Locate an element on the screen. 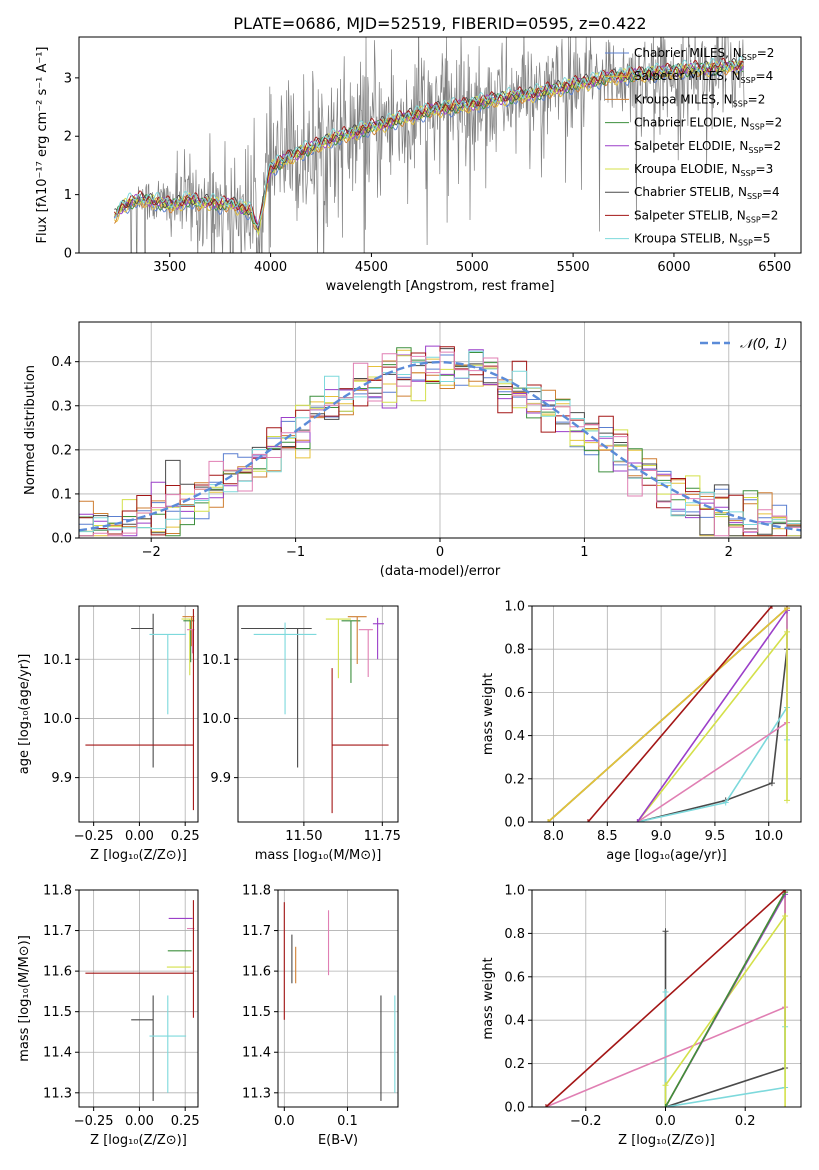  mass_vs_Z-ytick-label: 11.4 is located at coordinates (57, 1053).